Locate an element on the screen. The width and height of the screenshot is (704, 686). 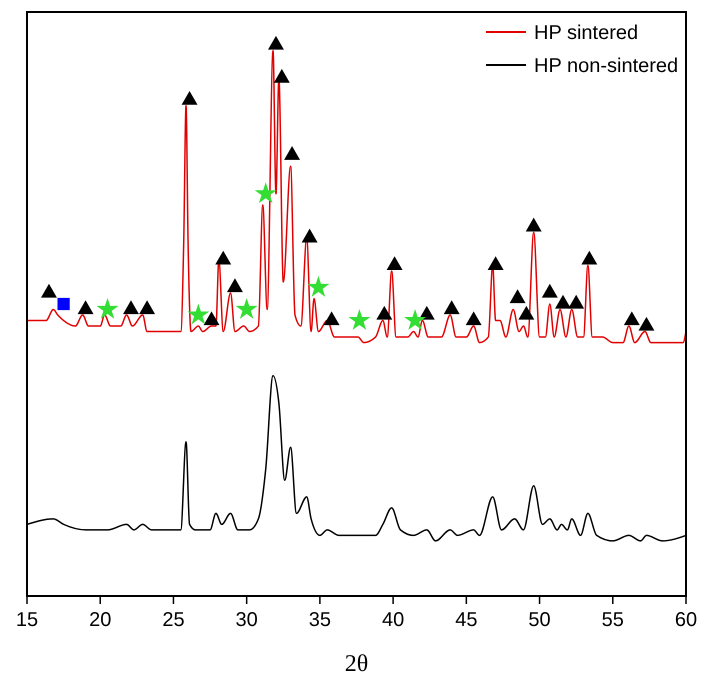
x-tick-label: 30 is located at coordinates (247, 620).